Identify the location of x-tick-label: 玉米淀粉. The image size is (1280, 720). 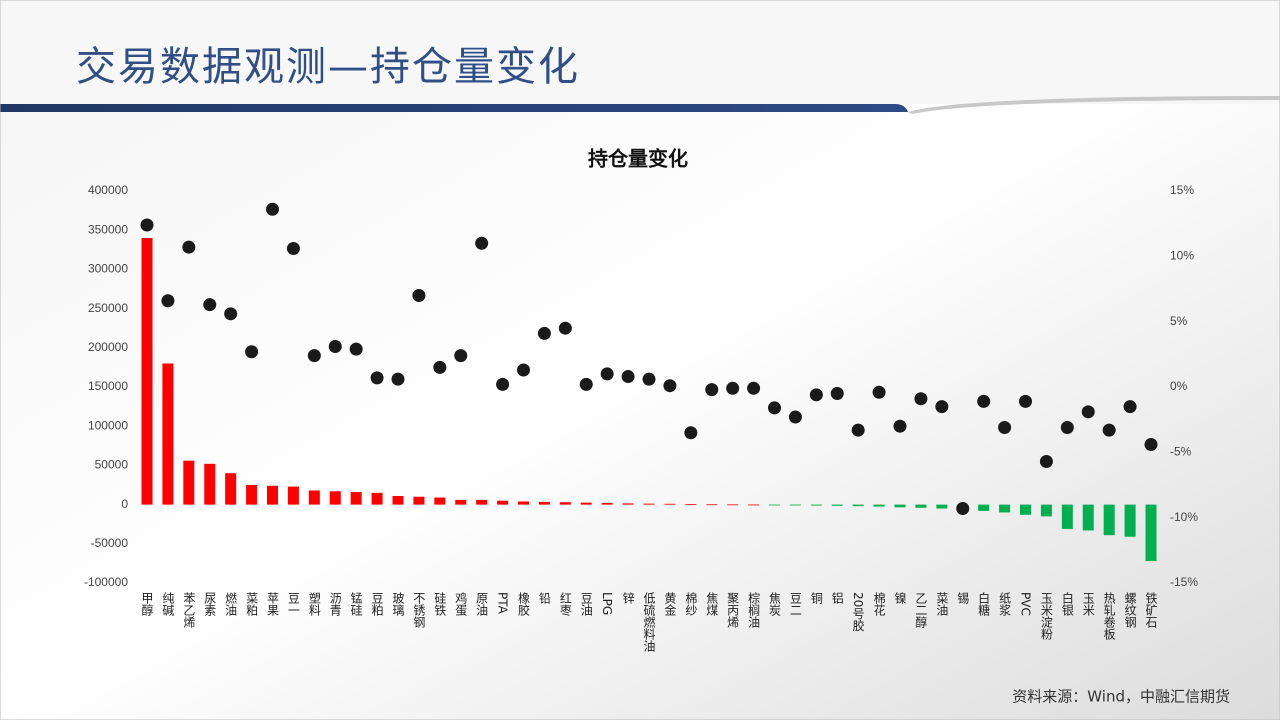
(1046, 616).